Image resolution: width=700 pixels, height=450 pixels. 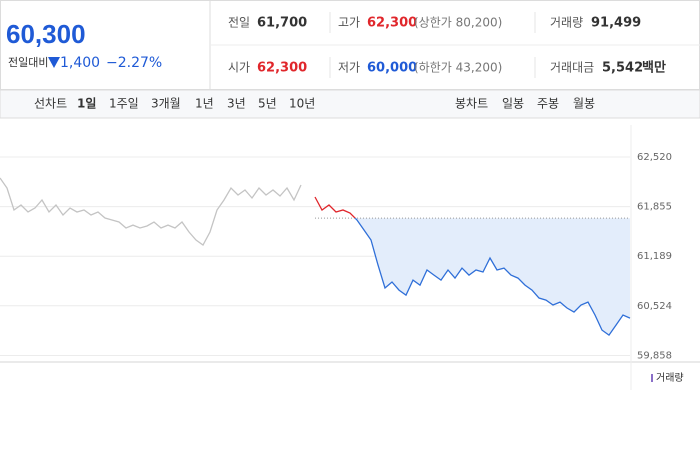 I want to click on tab: 10년, so click(x=302, y=104).